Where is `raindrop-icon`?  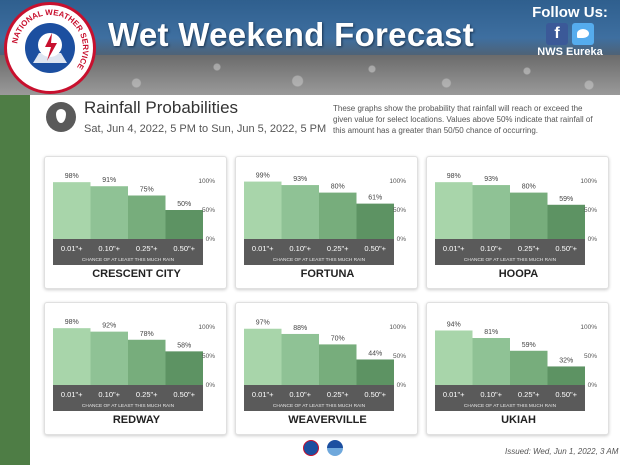
raindrop-icon is located at coordinates (61, 117).